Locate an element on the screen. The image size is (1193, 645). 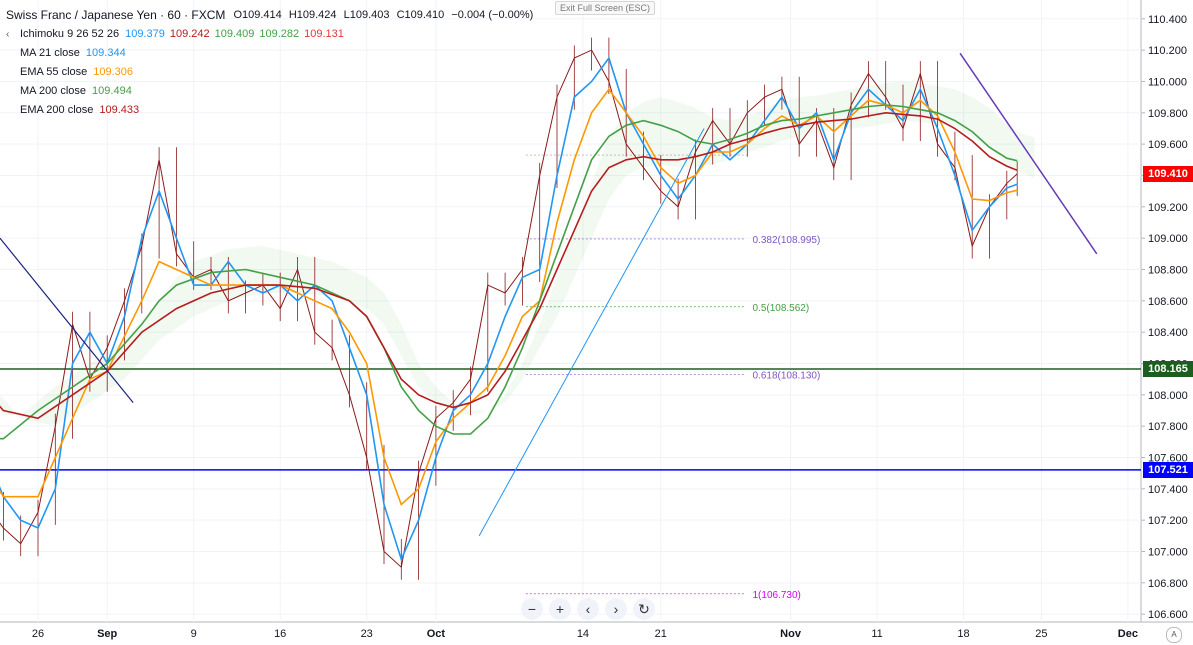
indicator-value: 109.282 is located at coordinates (279, 34).